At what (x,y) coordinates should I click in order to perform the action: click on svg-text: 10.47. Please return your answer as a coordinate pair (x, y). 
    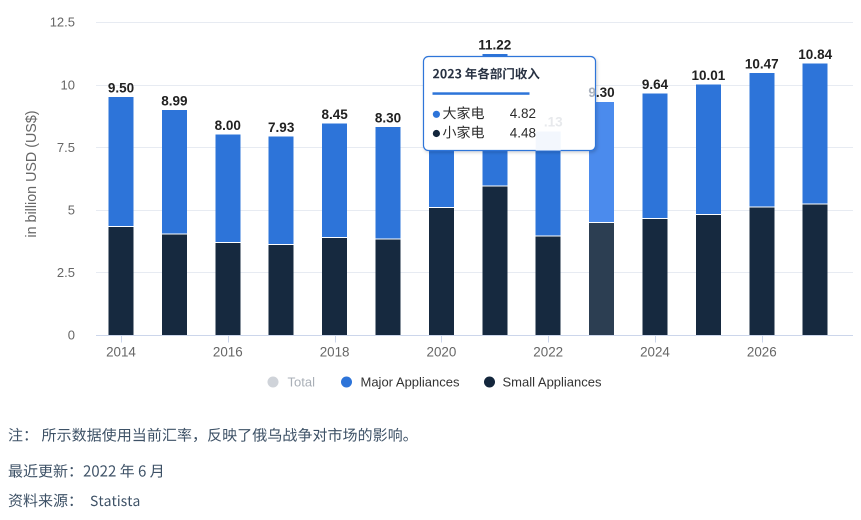
    Looking at the image, I should click on (762, 63).